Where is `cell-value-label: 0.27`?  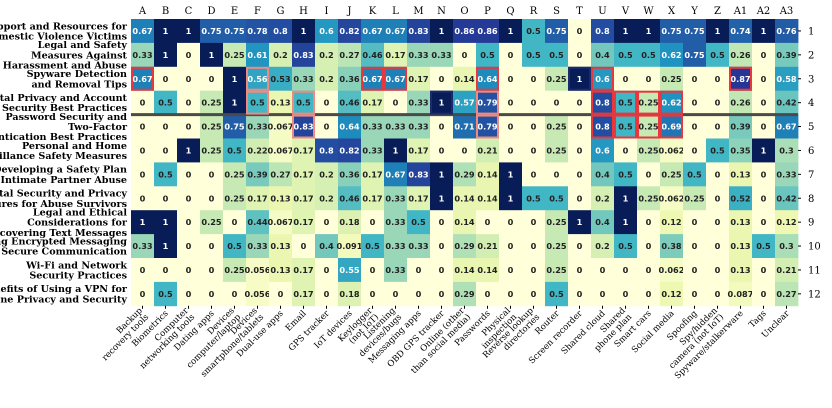 cell-value-label: 0.27 is located at coordinates (280, 174).